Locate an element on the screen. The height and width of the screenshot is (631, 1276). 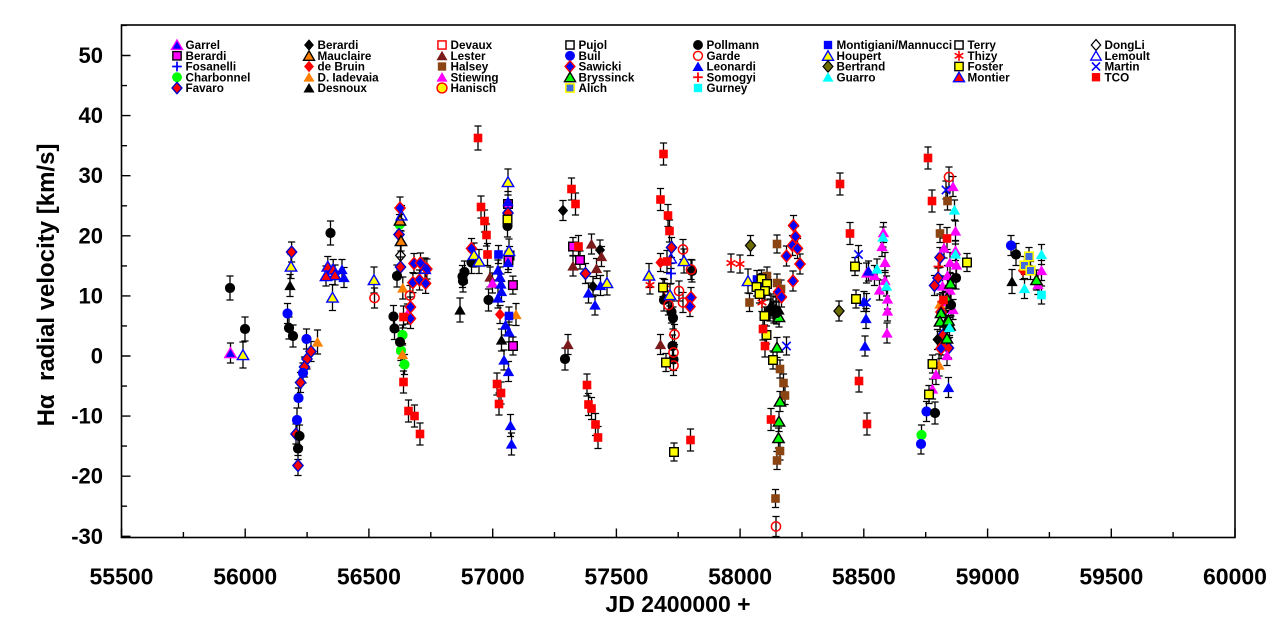
svg-text: Terry is located at coordinates (982, 45).